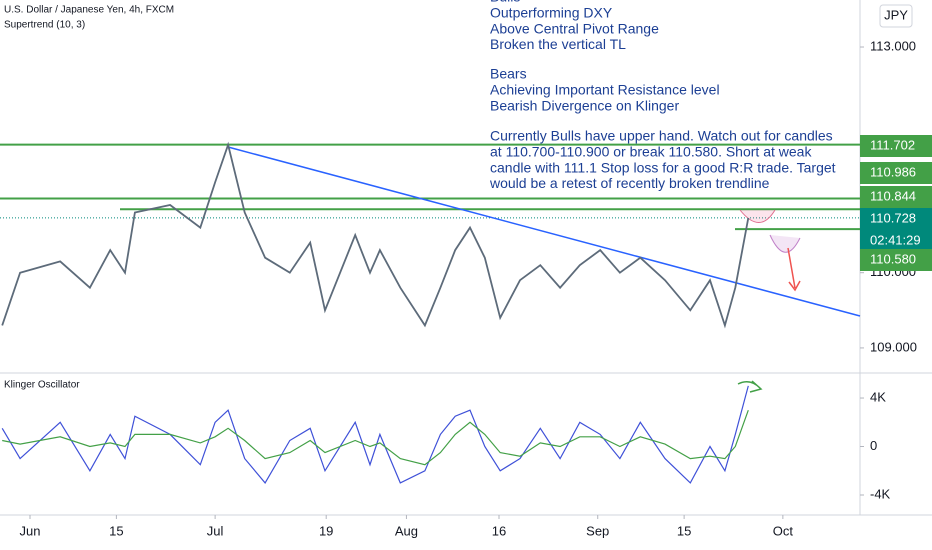  Describe the element at coordinates (406, 530) in the screenshot. I see `x-tick-label: Aug` at that location.